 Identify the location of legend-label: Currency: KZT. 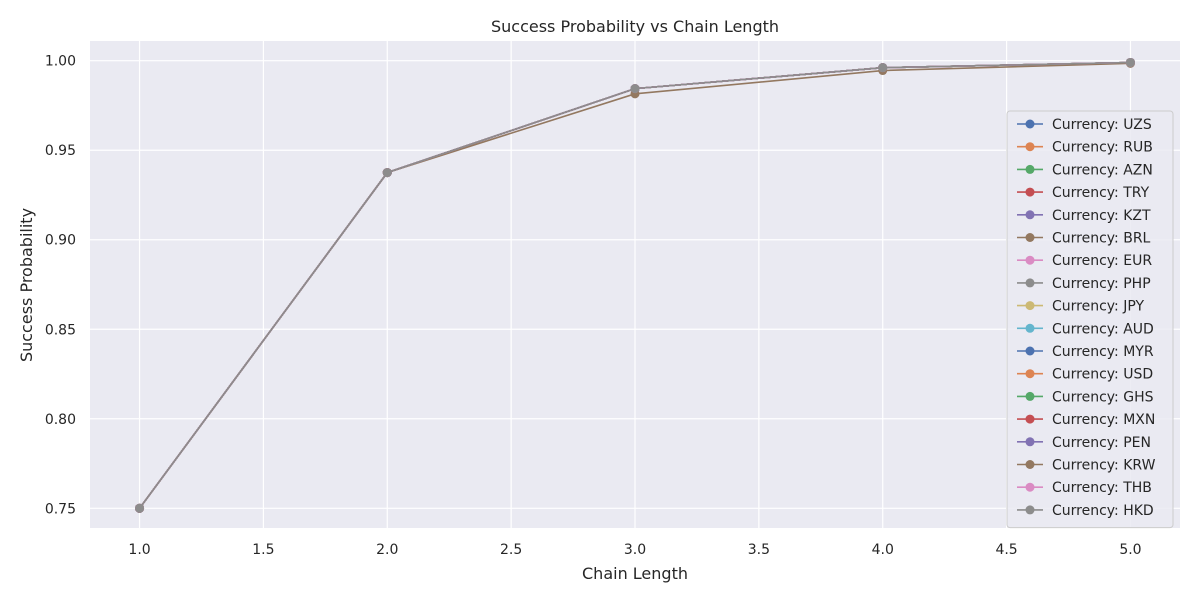
(1101, 216).